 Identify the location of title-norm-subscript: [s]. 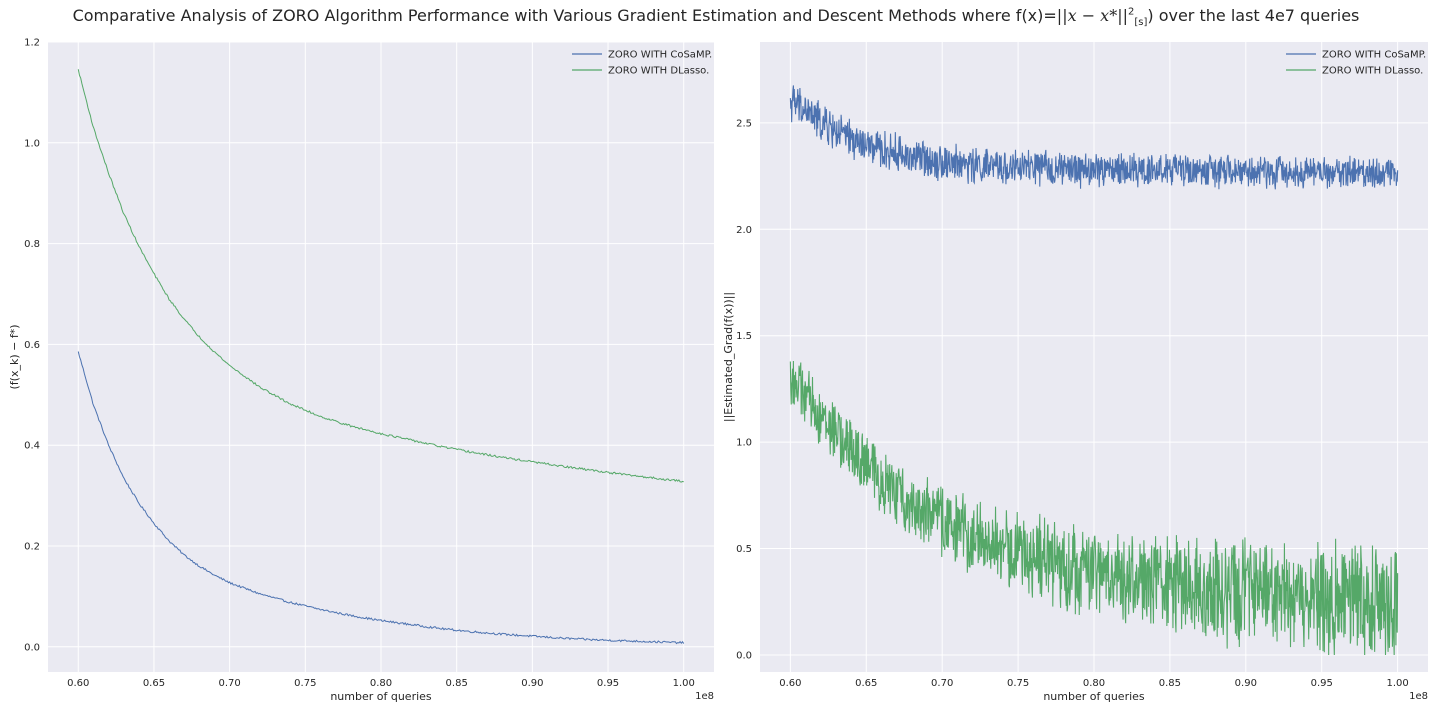
(1141, 23).